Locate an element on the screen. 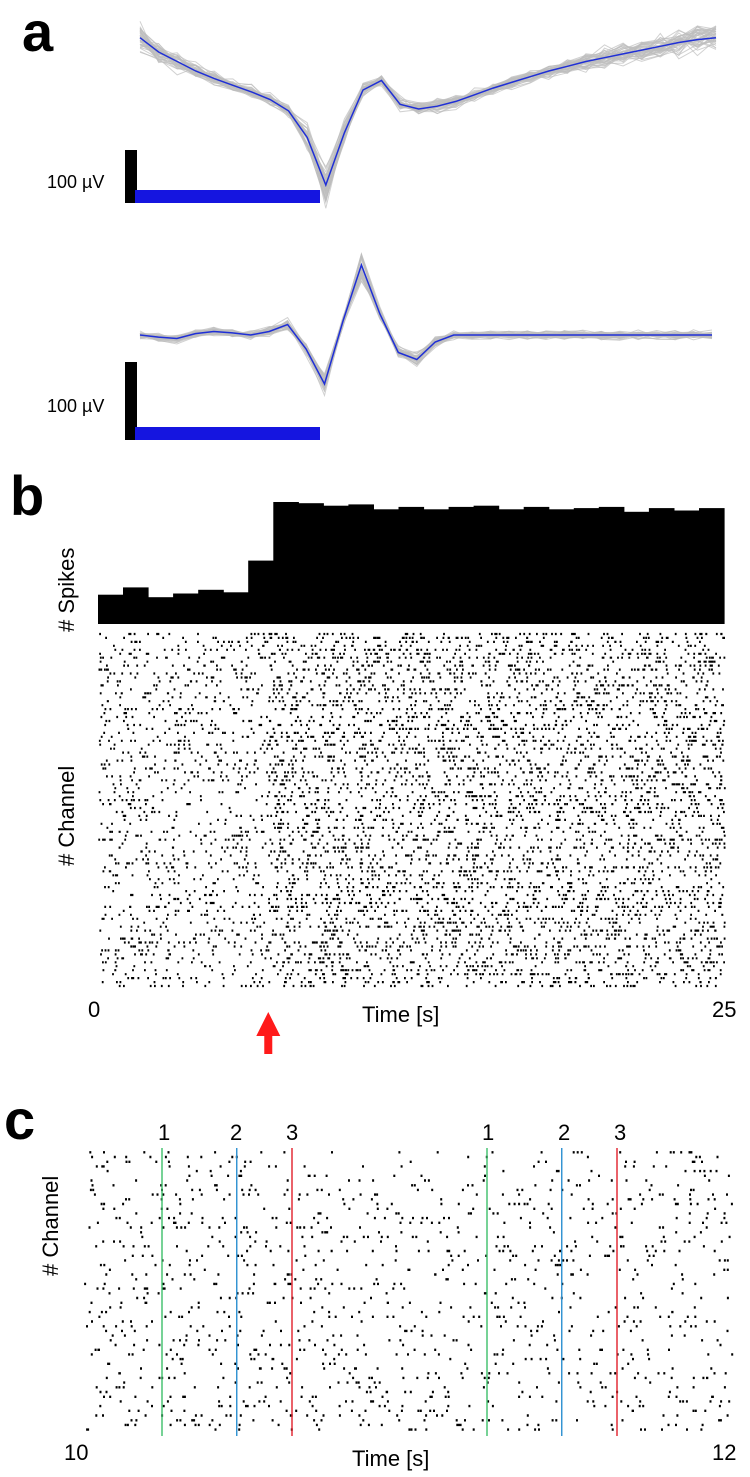 The width and height of the screenshot is (750, 1477). raster-c-xtick-end: 12 is located at coordinates (724, 1452).